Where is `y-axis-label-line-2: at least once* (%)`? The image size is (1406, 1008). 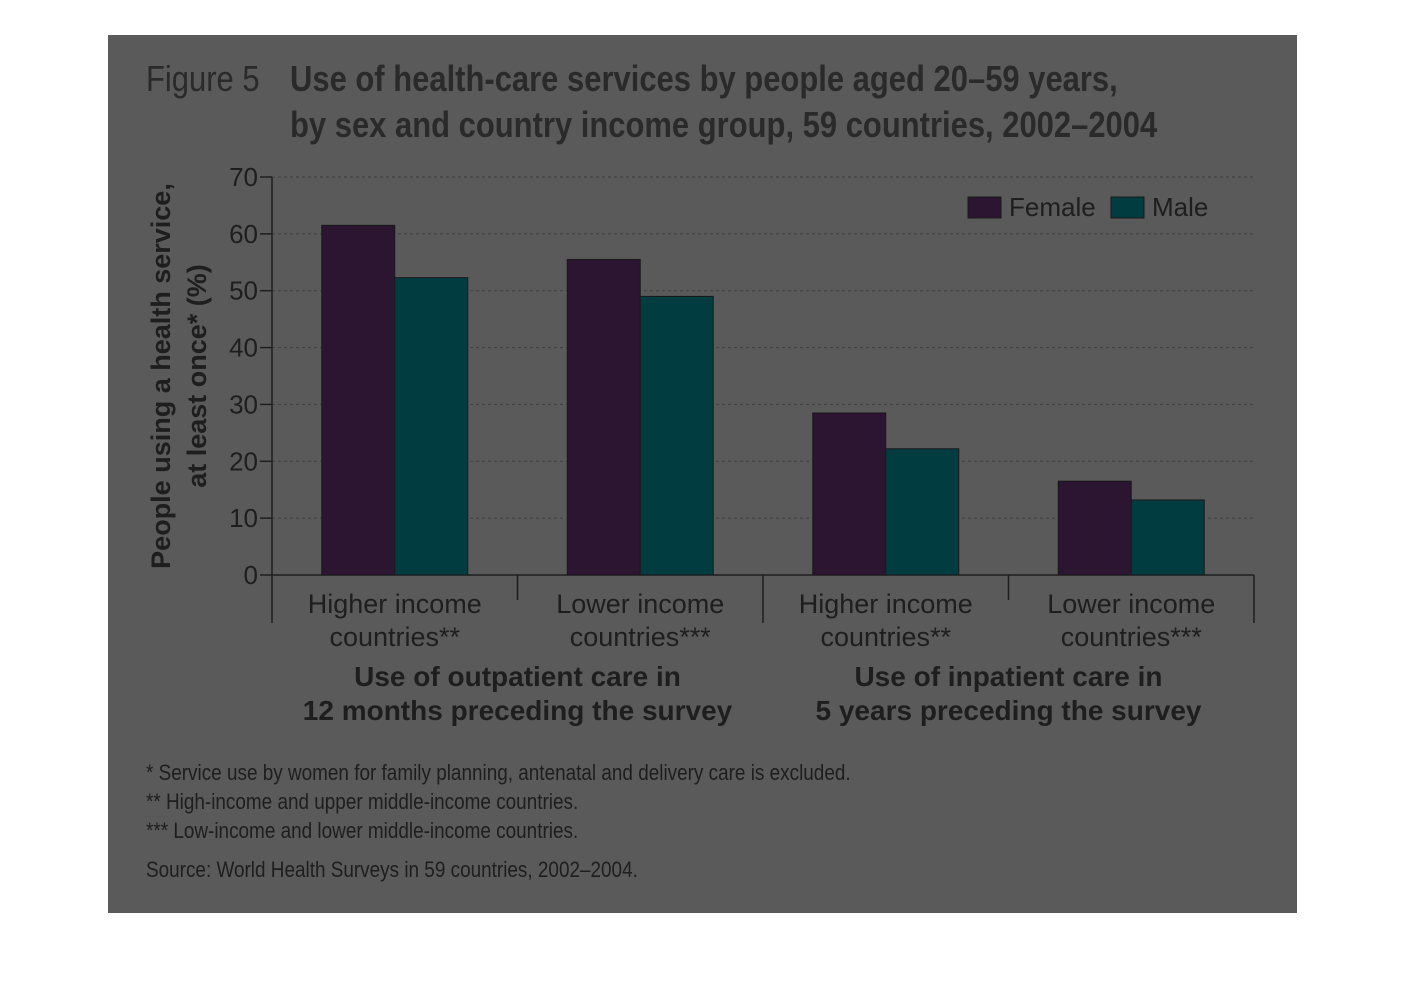
y-axis-label-line-2: at least once* (%) is located at coordinates (197, 376).